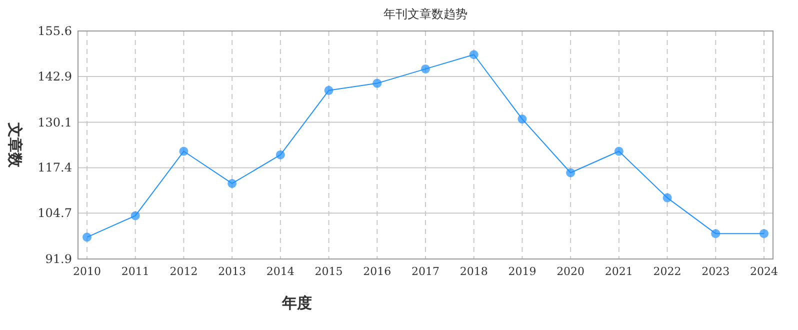 This screenshot has height=330, width=798. What do you see at coordinates (55, 76) in the screenshot?
I see `y-tick-label: 142.9` at bounding box center [55, 76].